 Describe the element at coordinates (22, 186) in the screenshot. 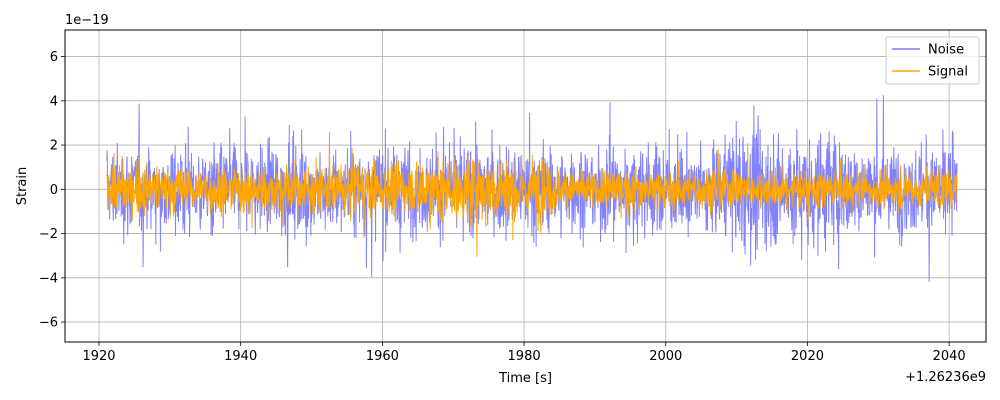

I see `y-axis-label: Strain` at that location.